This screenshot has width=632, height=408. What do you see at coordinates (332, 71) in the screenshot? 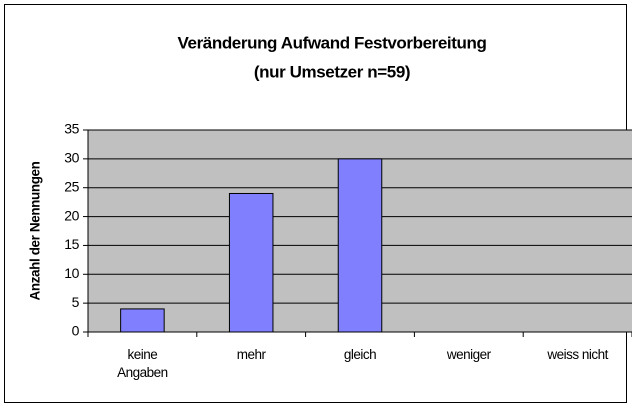
I see `chart-subtitle: (nur Umsetzer n=59)` at bounding box center [332, 71].